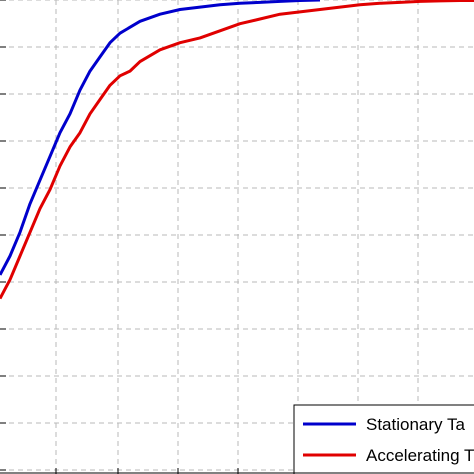 This screenshot has width=474, height=474. I want to click on legend: Stationary Ta Accelerating T, so click(383, 439).